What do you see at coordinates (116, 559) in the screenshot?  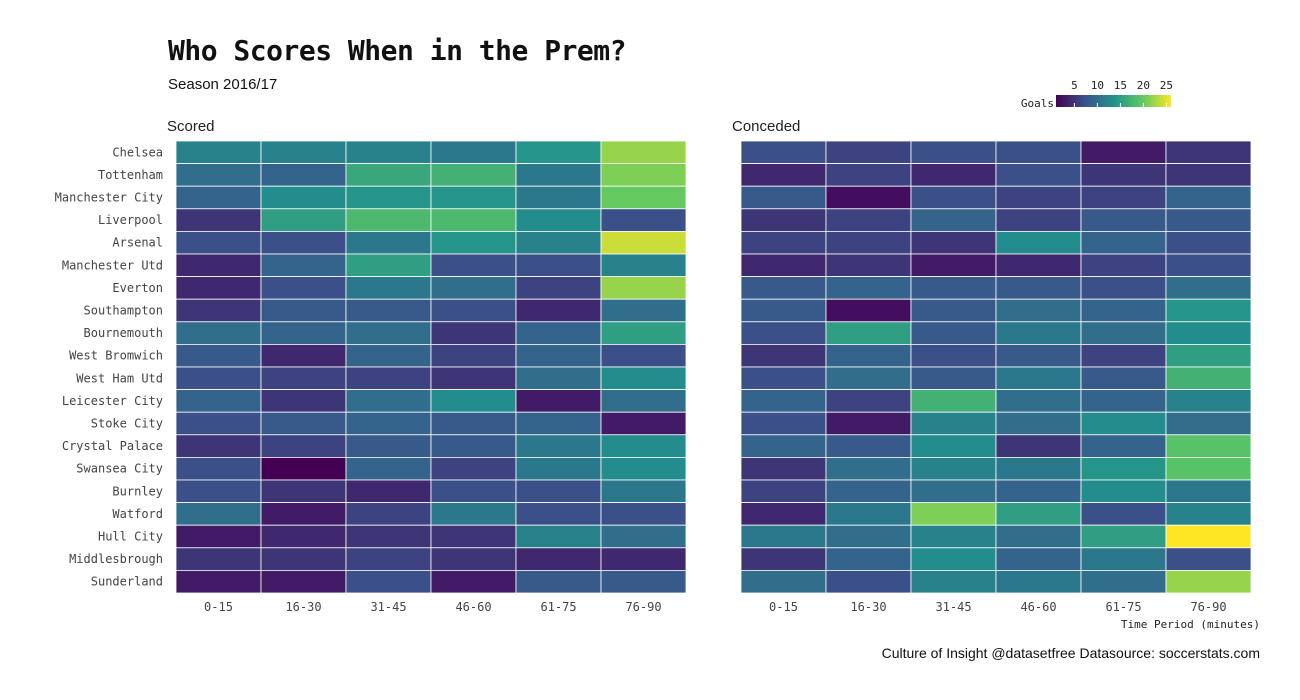 I see `y-tick-label: Middlesbrough` at bounding box center [116, 559].